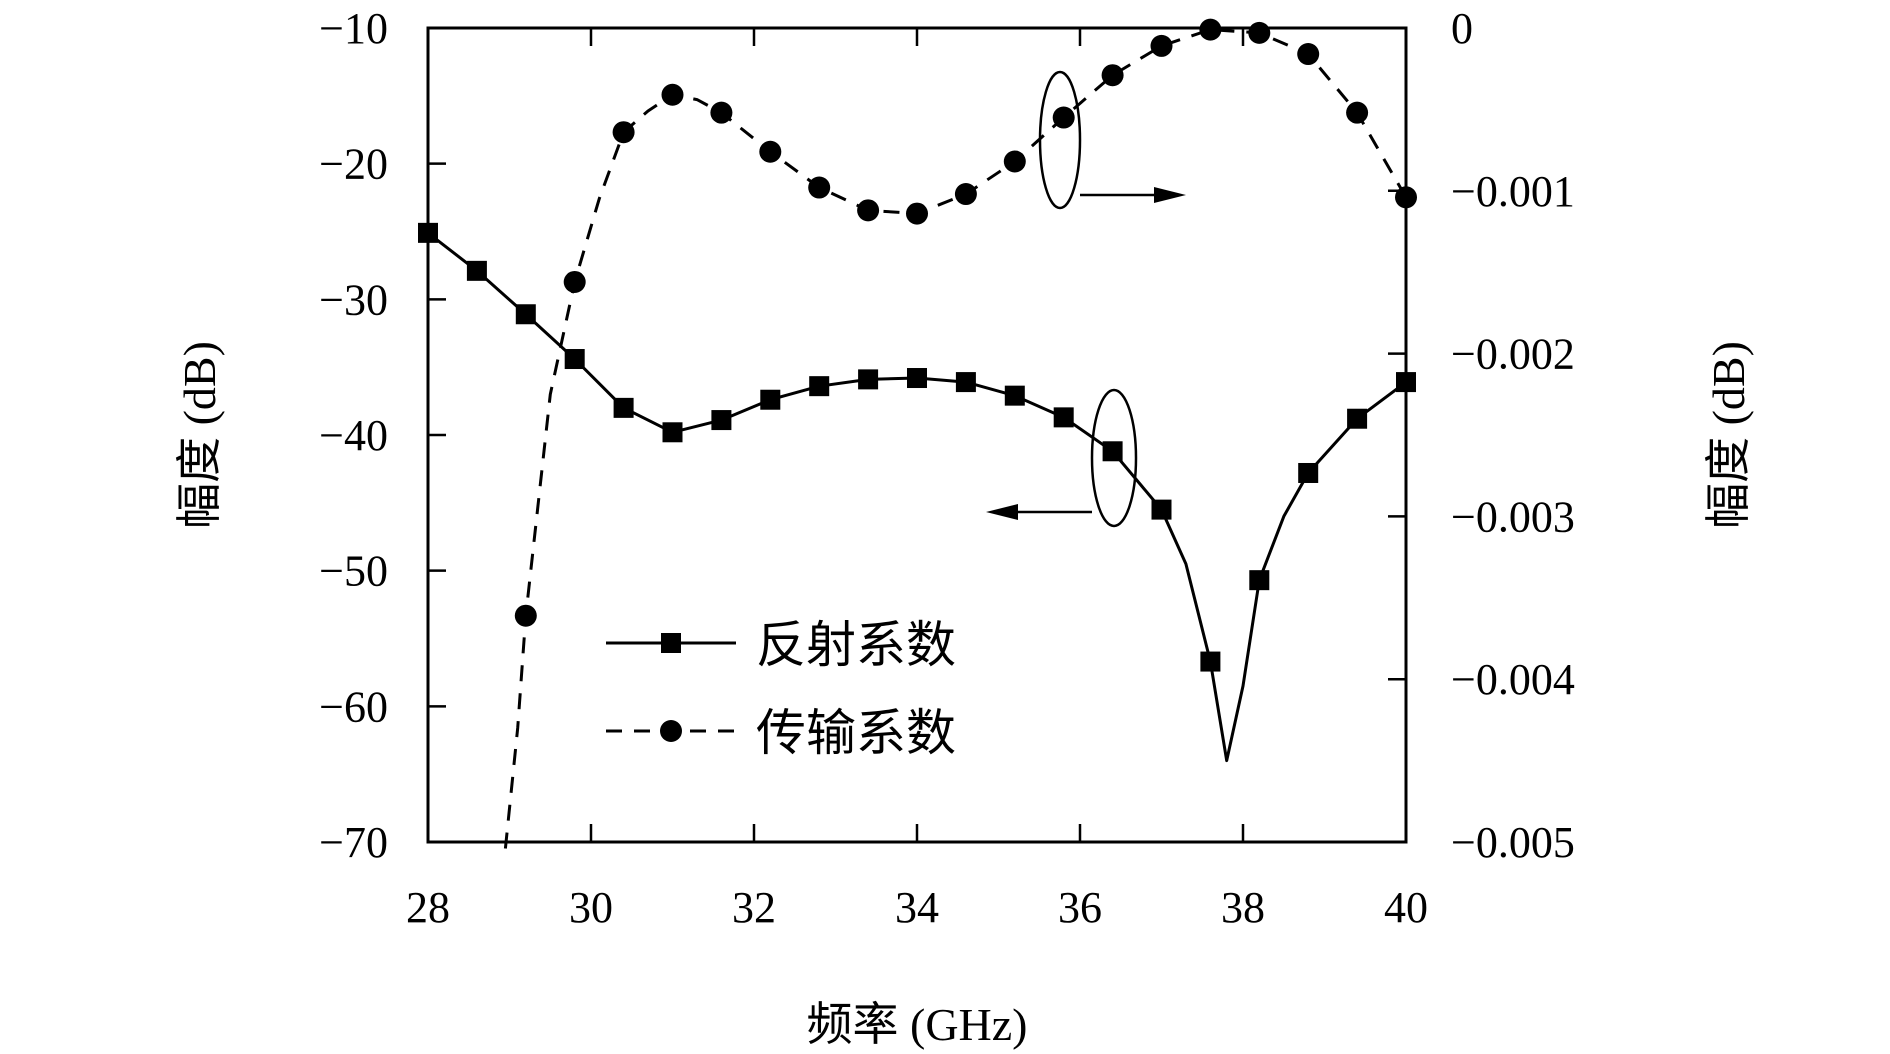  What do you see at coordinates (353, 28) in the screenshot?
I see `left-y-tick-label: −10` at bounding box center [353, 28].